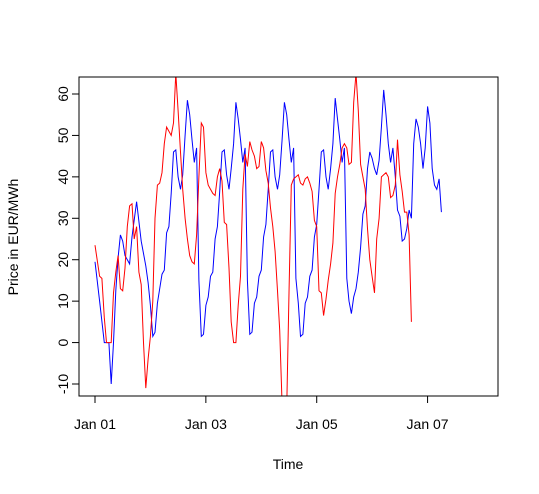 The width and height of the screenshot is (539, 494). What do you see at coordinates (206, 424) in the screenshot?
I see `x-tick-label: Jan 03` at bounding box center [206, 424].